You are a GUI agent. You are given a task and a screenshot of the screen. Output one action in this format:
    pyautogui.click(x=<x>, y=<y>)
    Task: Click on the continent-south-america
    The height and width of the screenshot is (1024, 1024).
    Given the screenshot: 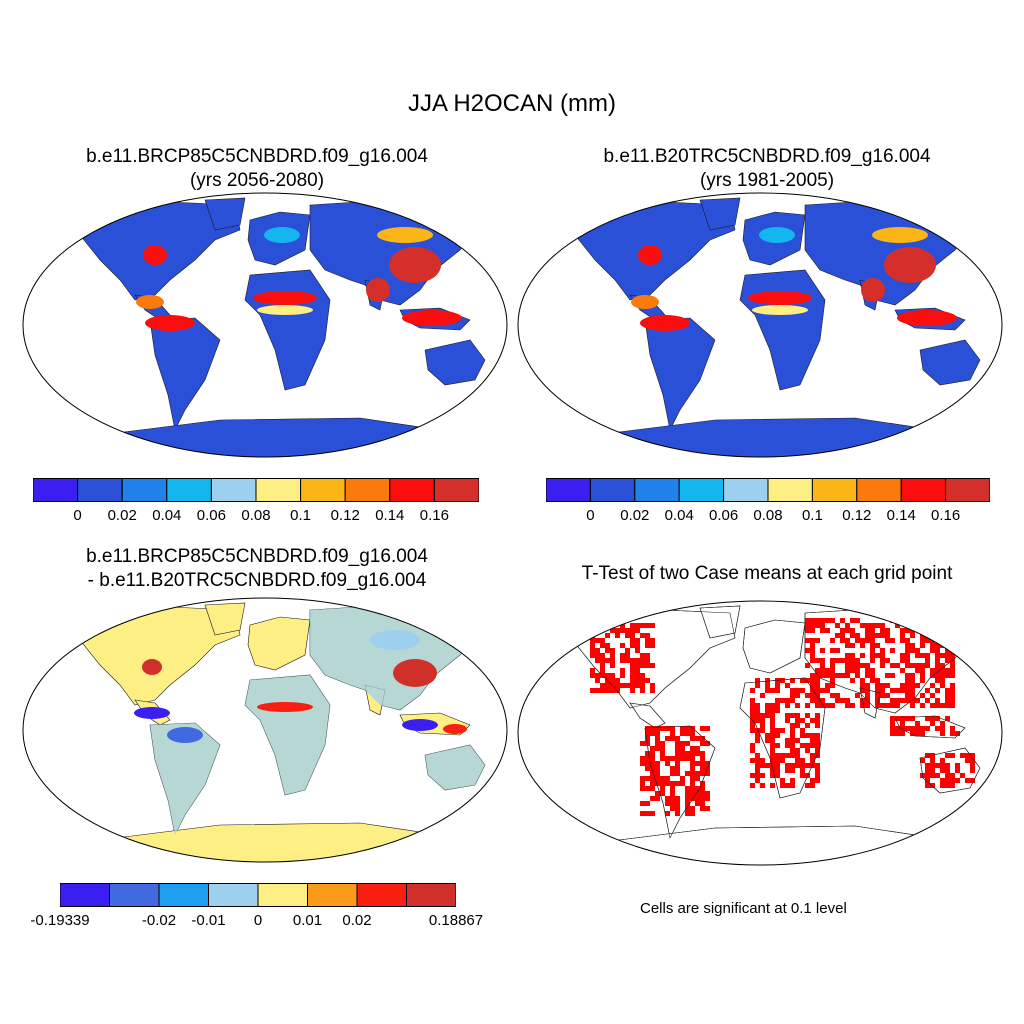 What is the action you would take?
    pyautogui.click(x=185, y=374)
    